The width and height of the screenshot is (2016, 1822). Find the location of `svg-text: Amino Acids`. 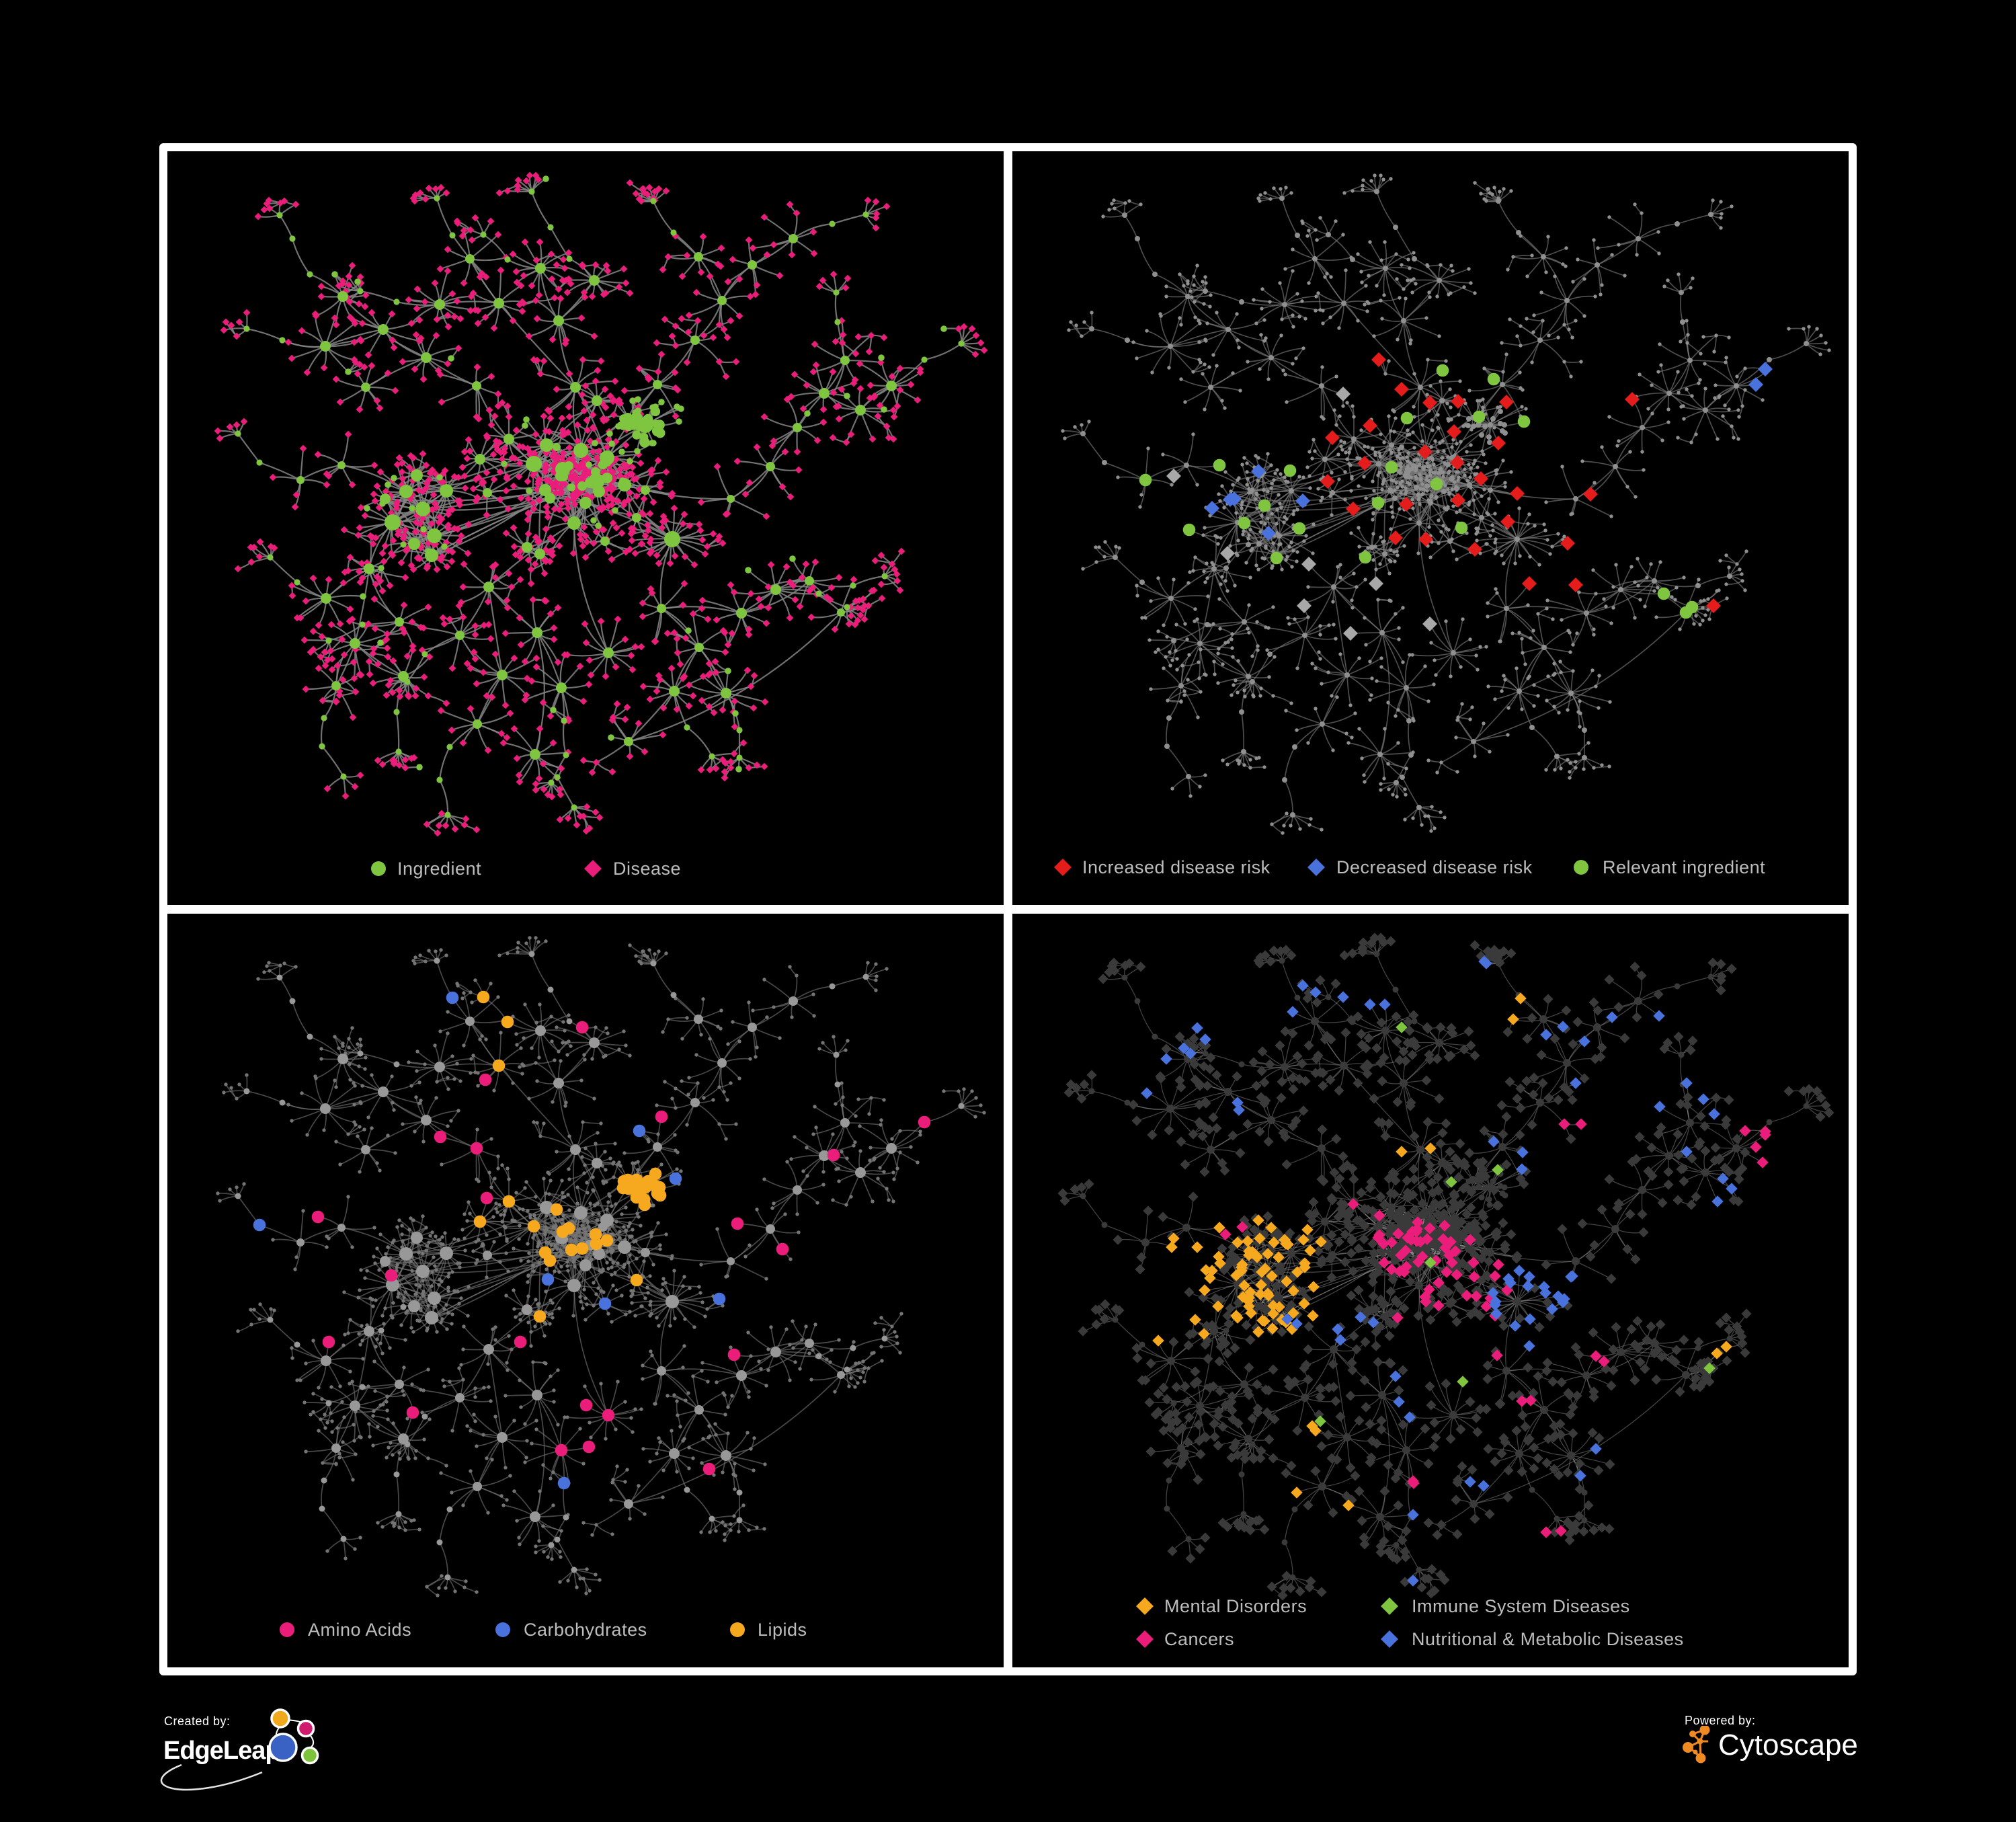

svg-text: Amino Acids is located at coordinates (359, 1630).